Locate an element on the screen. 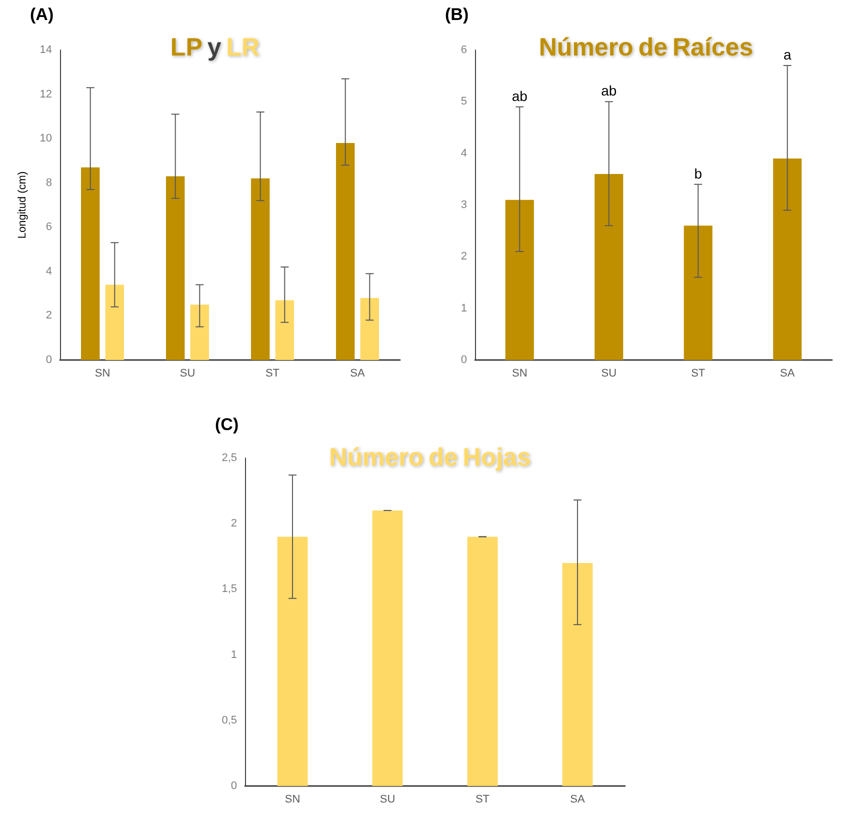  y-tick-label: 3 is located at coordinates (463, 205).